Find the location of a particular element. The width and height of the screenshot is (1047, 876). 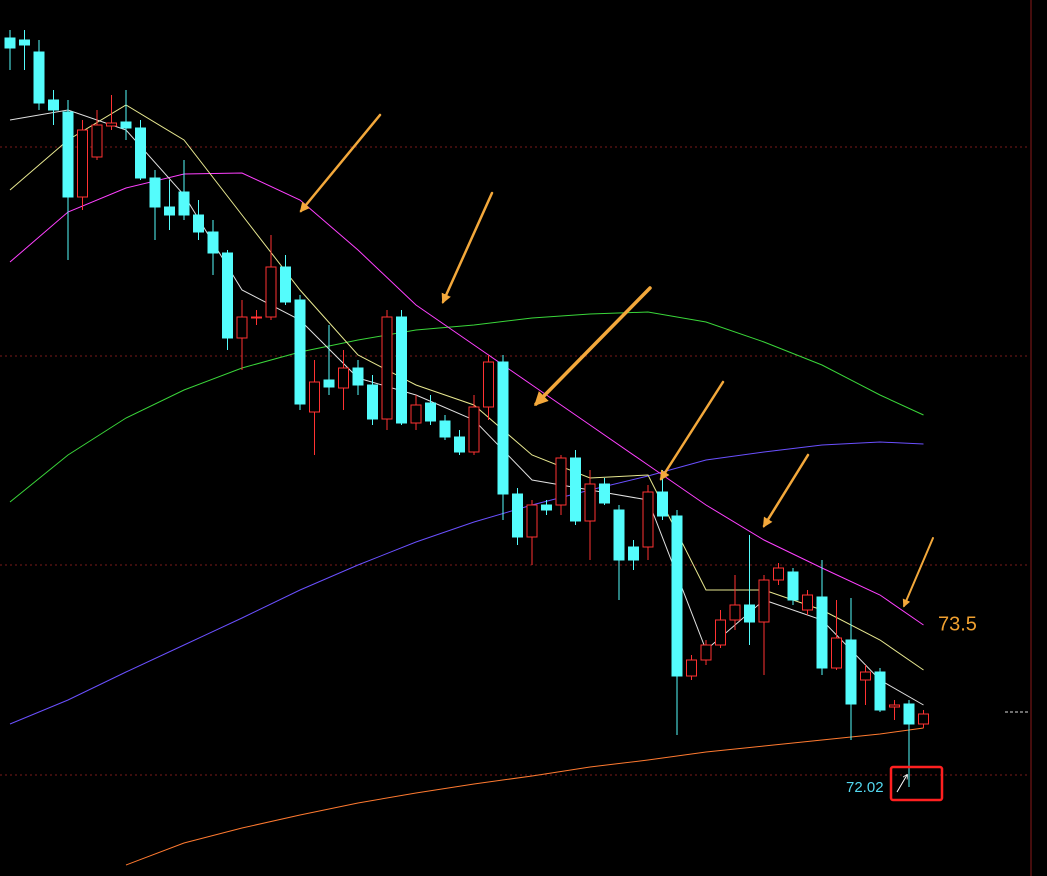

annotation: 73.5 is located at coordinates (957, 624).